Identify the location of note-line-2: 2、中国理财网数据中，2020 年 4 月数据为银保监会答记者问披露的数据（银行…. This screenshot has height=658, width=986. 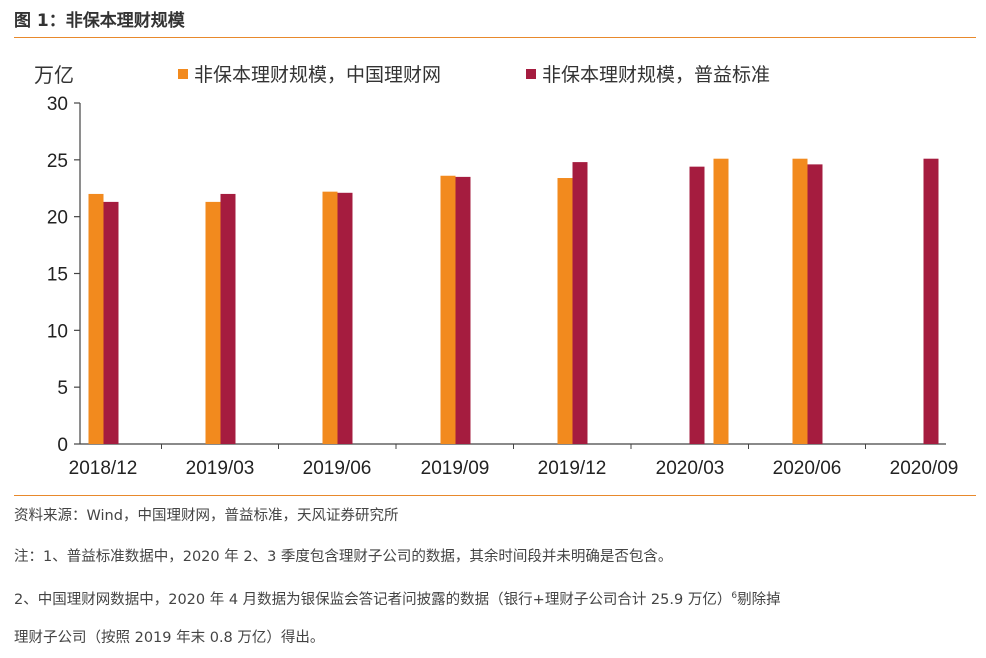
(397, 598).